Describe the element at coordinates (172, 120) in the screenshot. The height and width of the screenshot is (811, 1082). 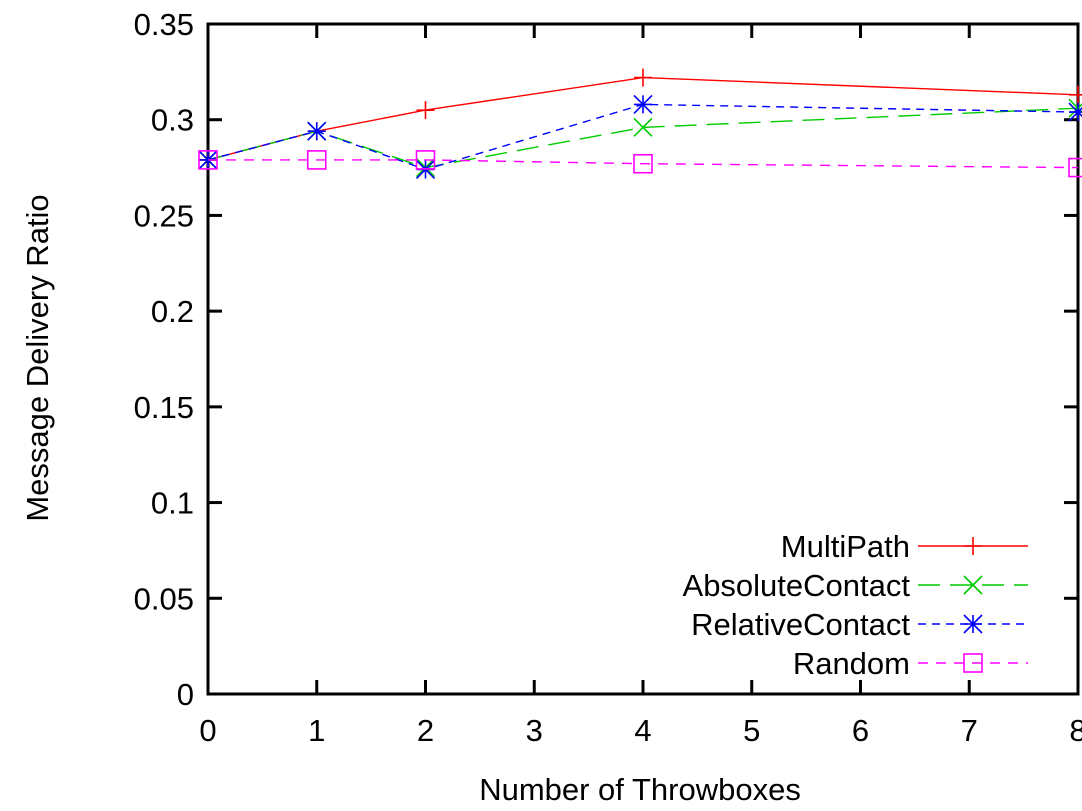
I see `y-tick-label: 0.3` at that location.